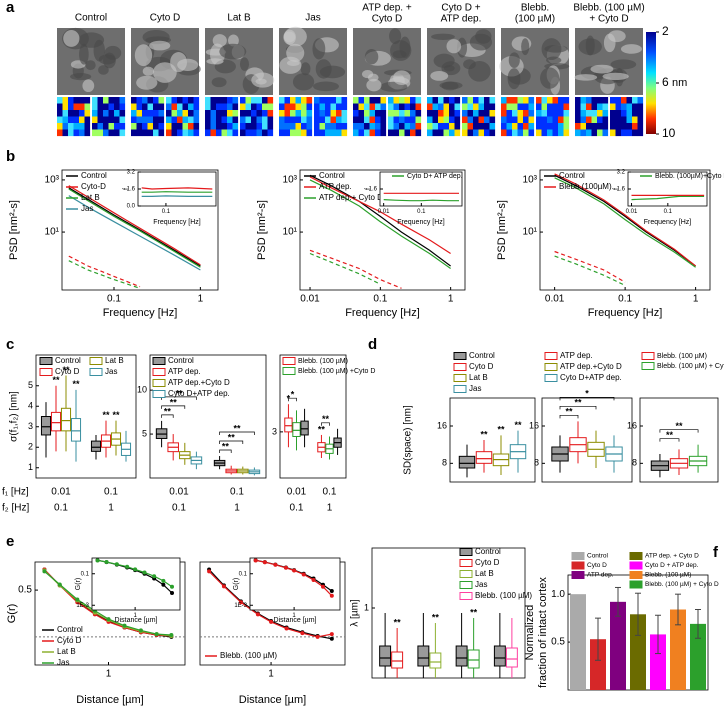 Image resolution: width=724 pixels, height=714 pixels. I want to click on y-tick-label: 10¹, so click(290, 232).